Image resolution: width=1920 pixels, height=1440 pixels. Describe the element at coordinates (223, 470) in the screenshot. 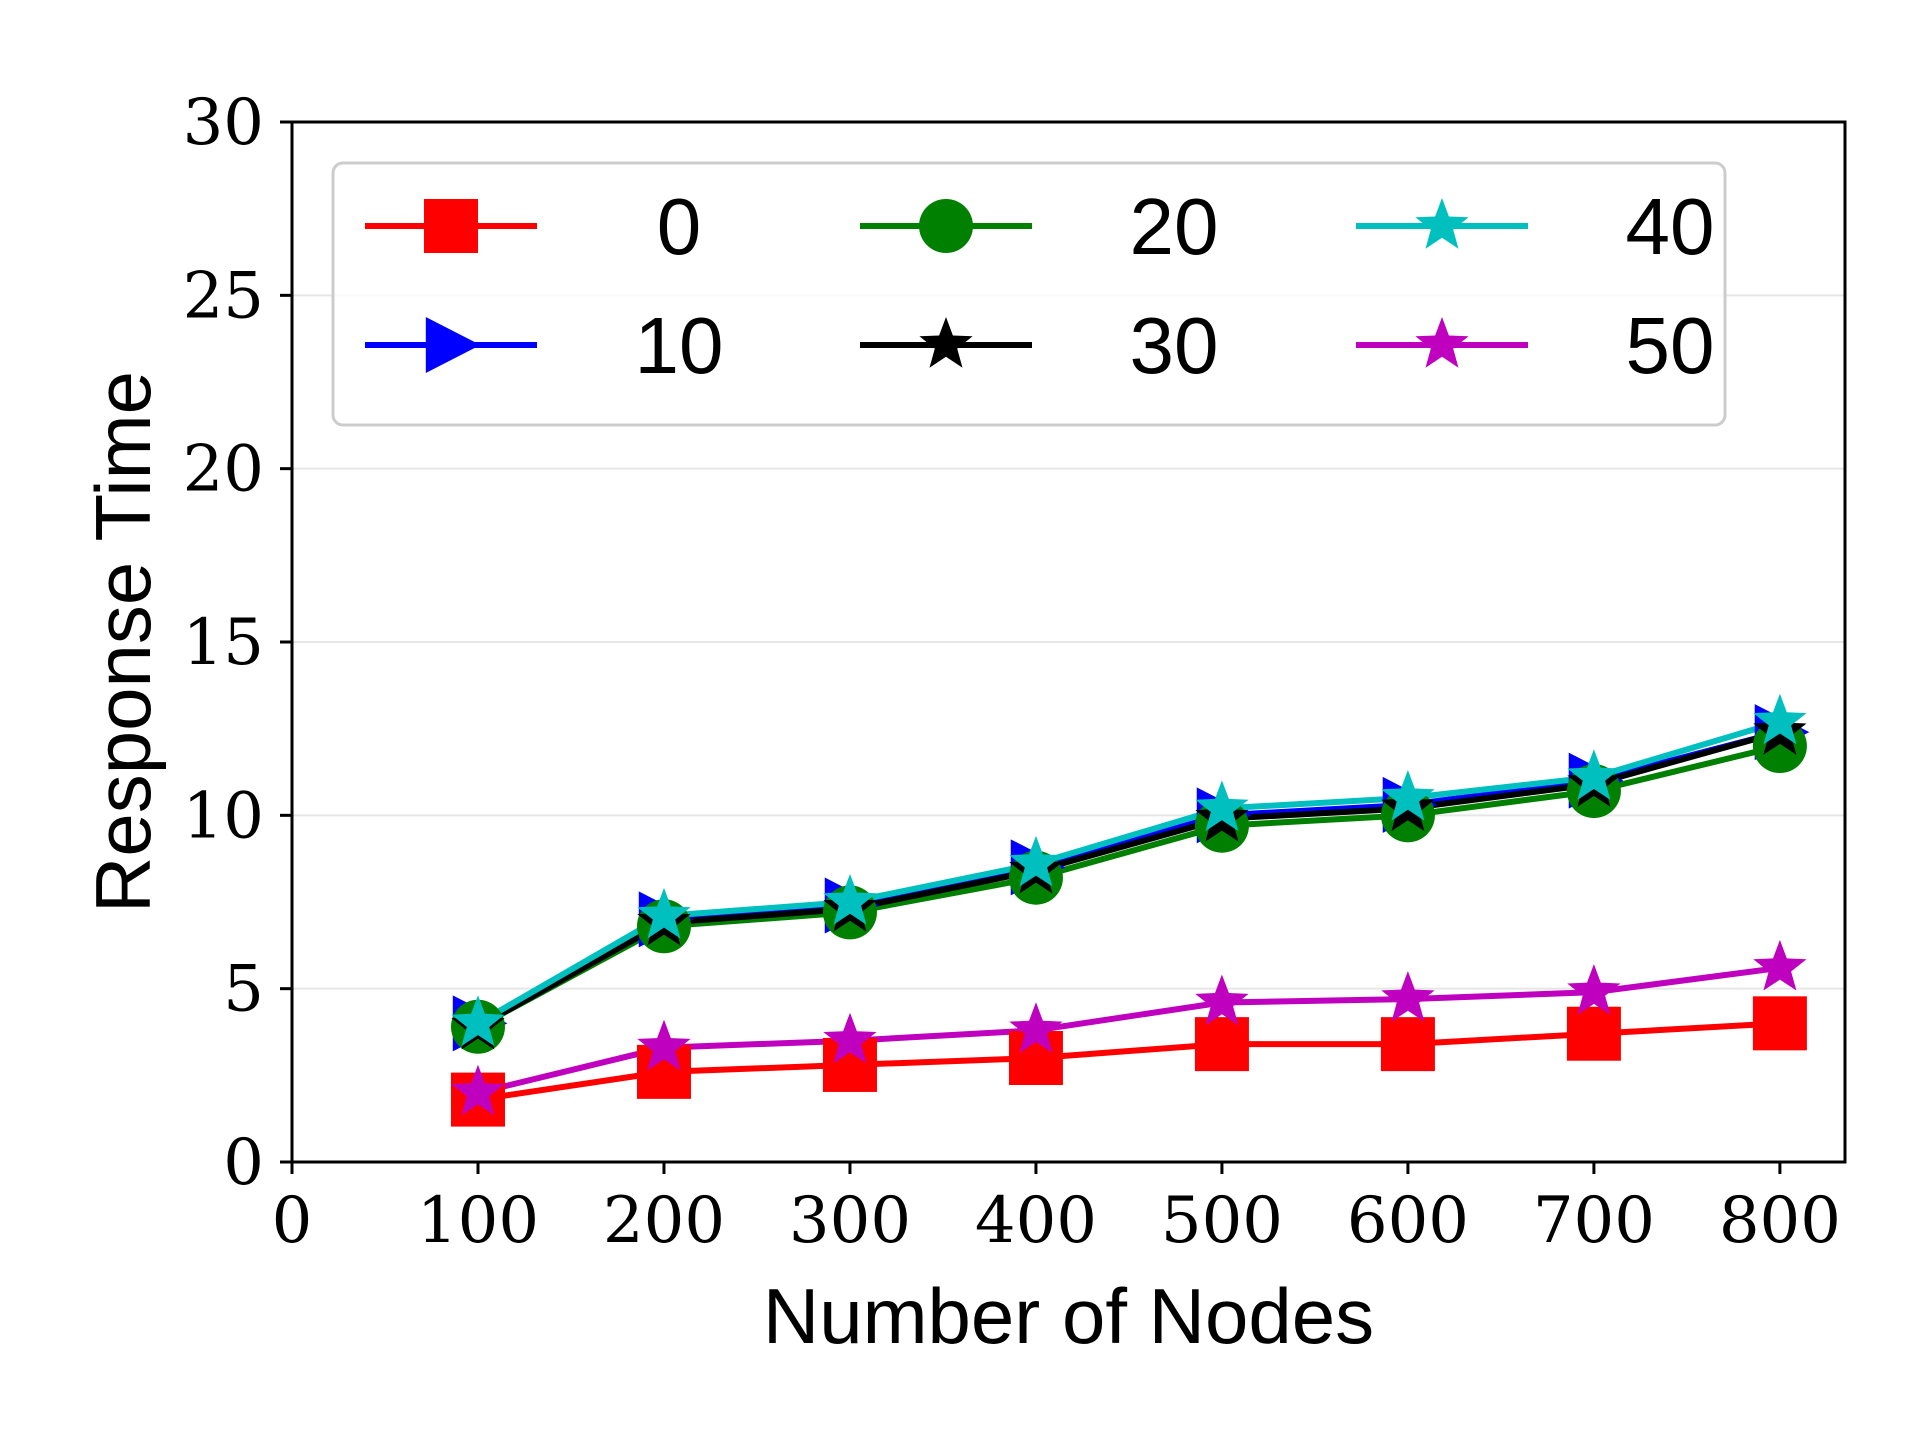

I see `y-tick-label: 20` at that location.